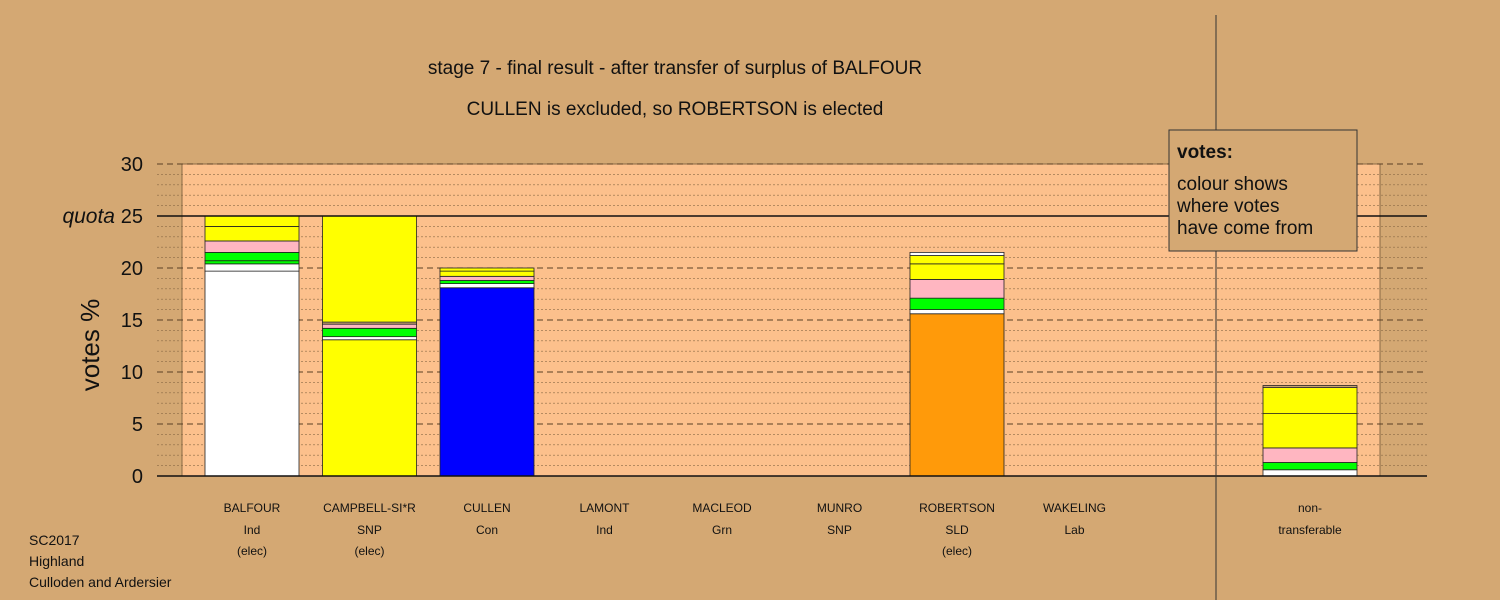  What do you see at coordinates (487, 530) in the screenshot?
I see `party-label: Con` at bounding box center [487, 530].